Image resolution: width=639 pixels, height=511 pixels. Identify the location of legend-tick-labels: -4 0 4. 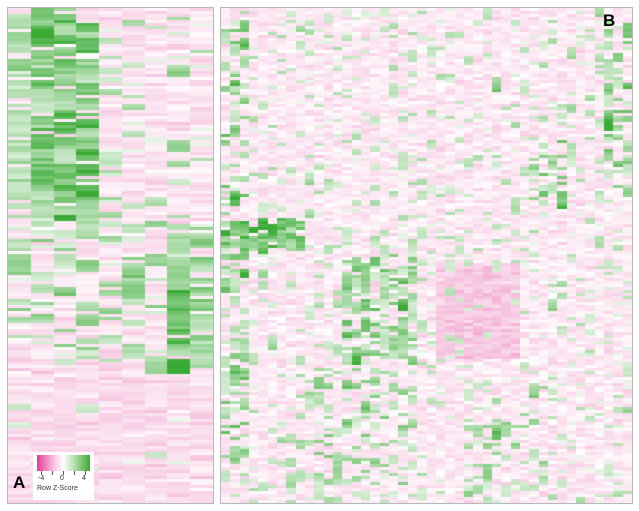
(63, 479).